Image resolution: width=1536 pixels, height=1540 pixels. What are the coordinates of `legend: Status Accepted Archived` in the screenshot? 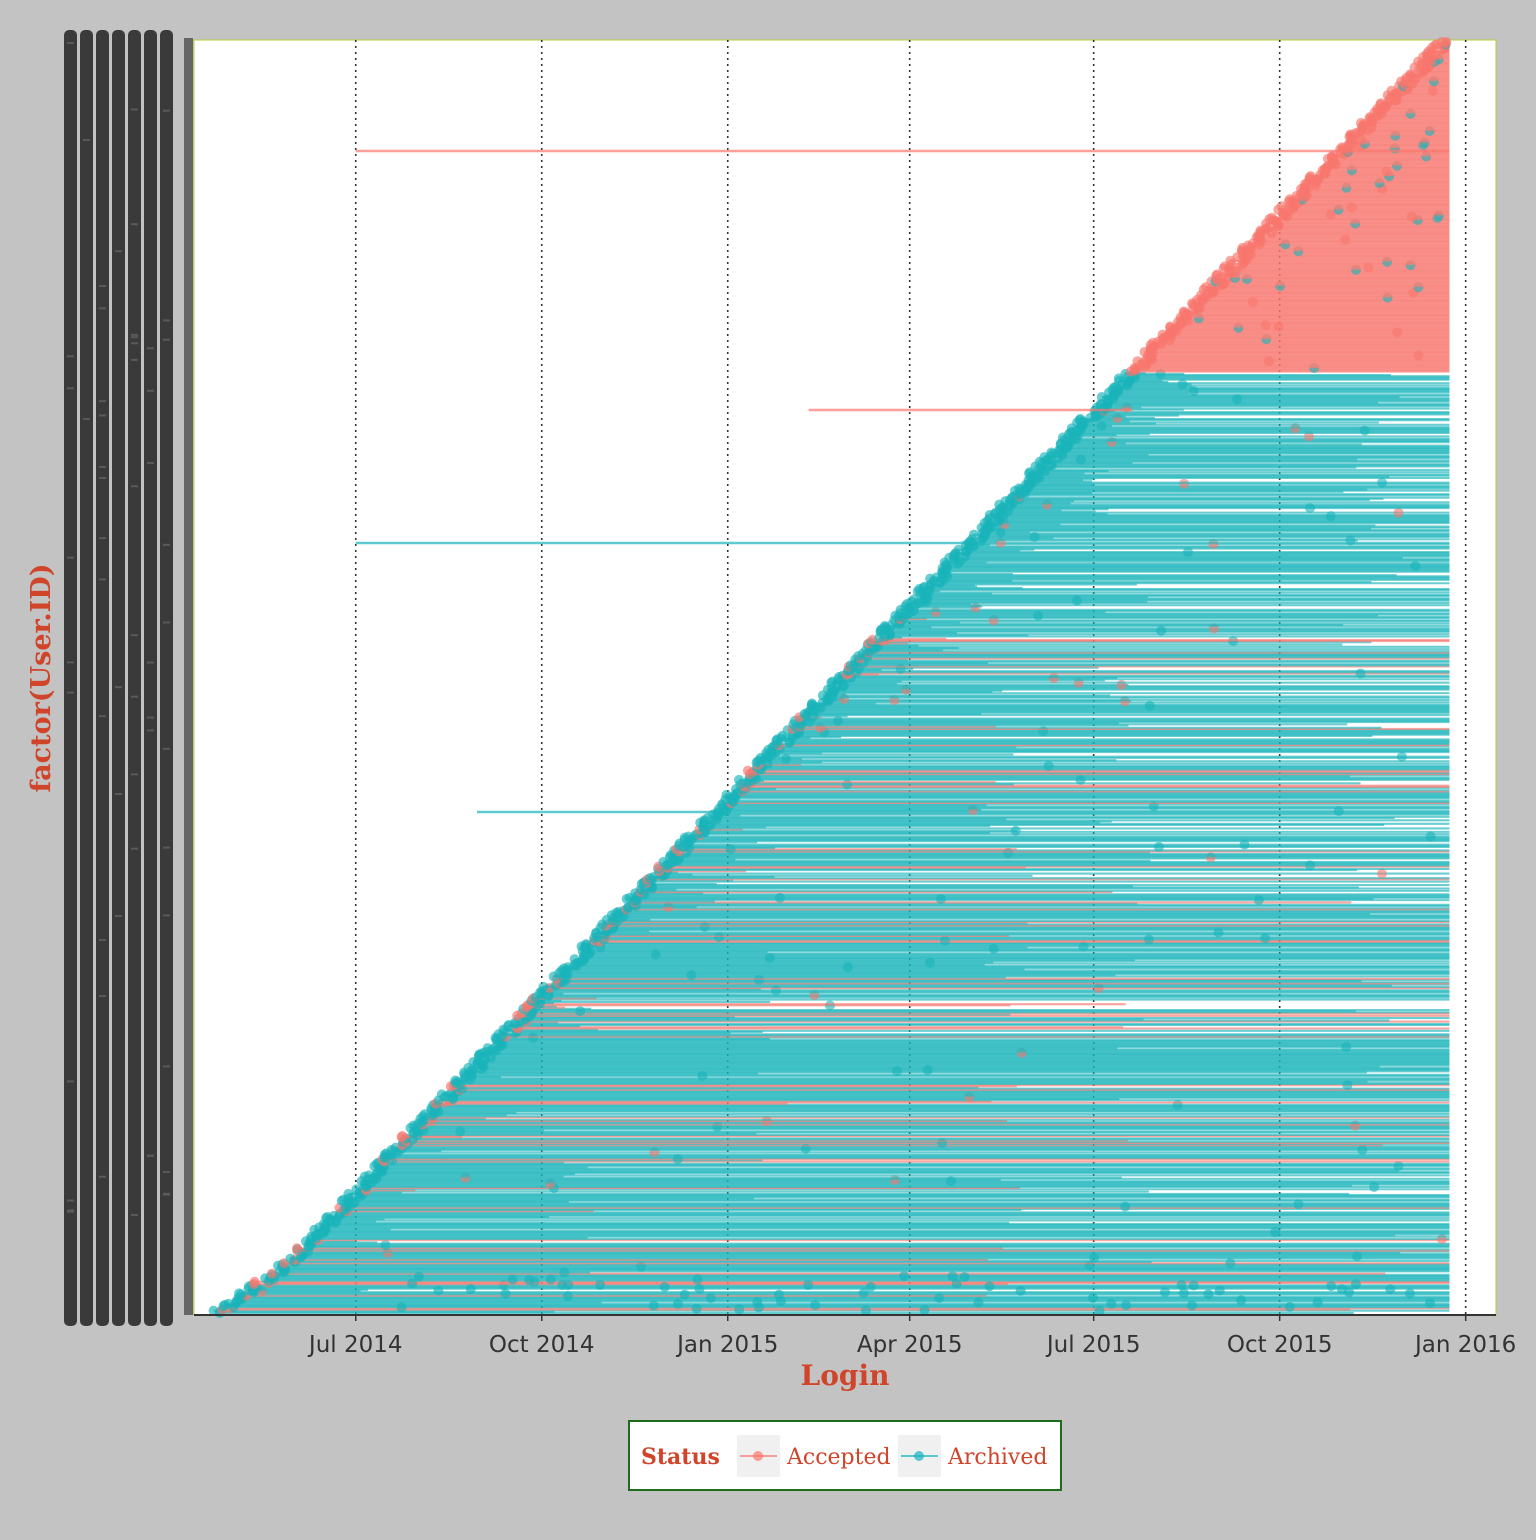 It's located at (845, 1455).